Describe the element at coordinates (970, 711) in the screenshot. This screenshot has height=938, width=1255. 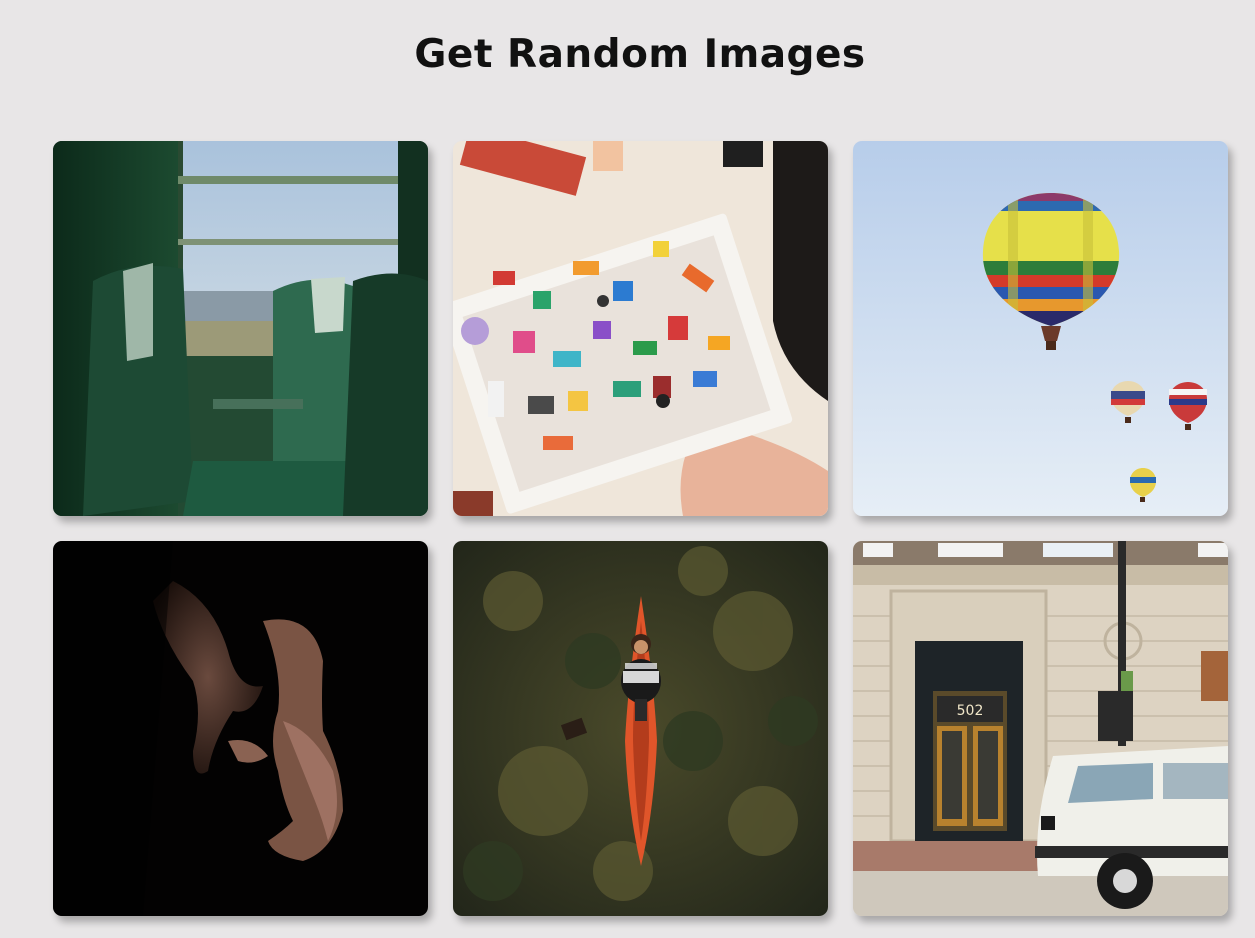
I see `building-number: 502` at that location.